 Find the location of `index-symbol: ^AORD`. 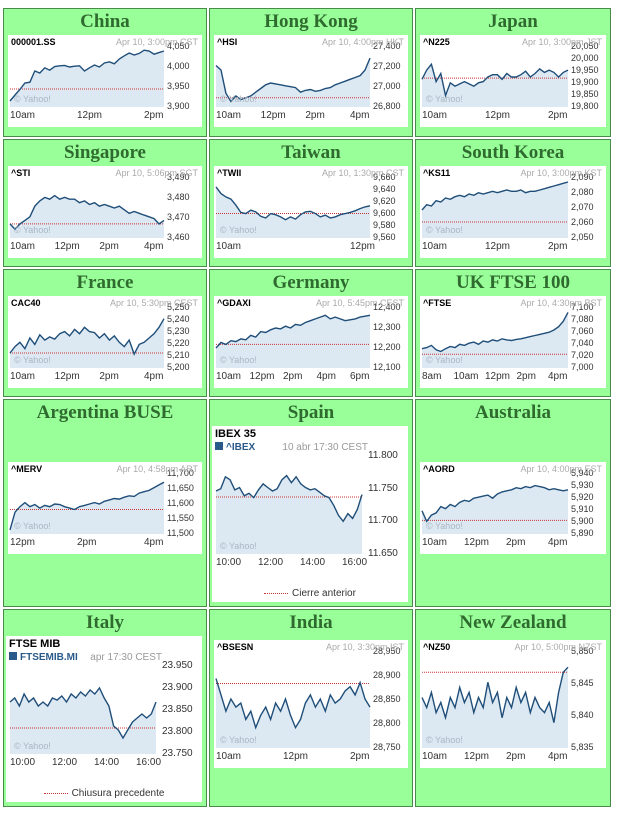

index-symbol: ^AORD is located at coordinates (439, 469).